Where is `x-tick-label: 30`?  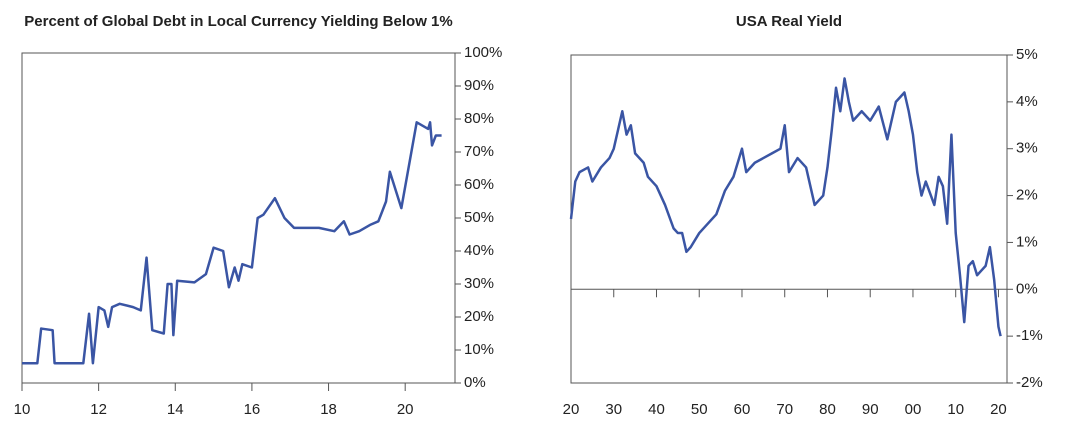 x-tick-label: 30 is located at coordinates (613, 409).